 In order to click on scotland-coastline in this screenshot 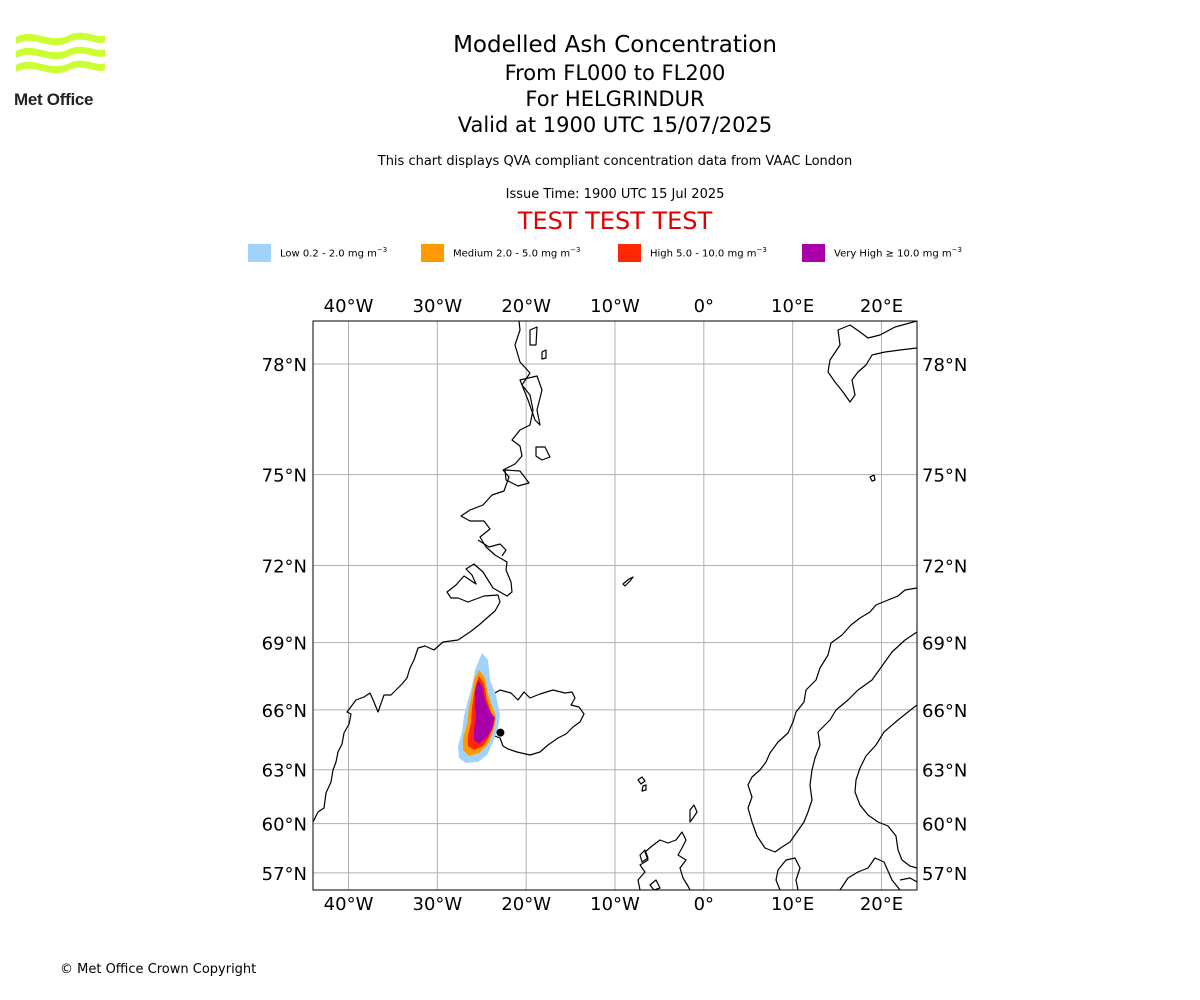, I will do `click(664, 860)`.